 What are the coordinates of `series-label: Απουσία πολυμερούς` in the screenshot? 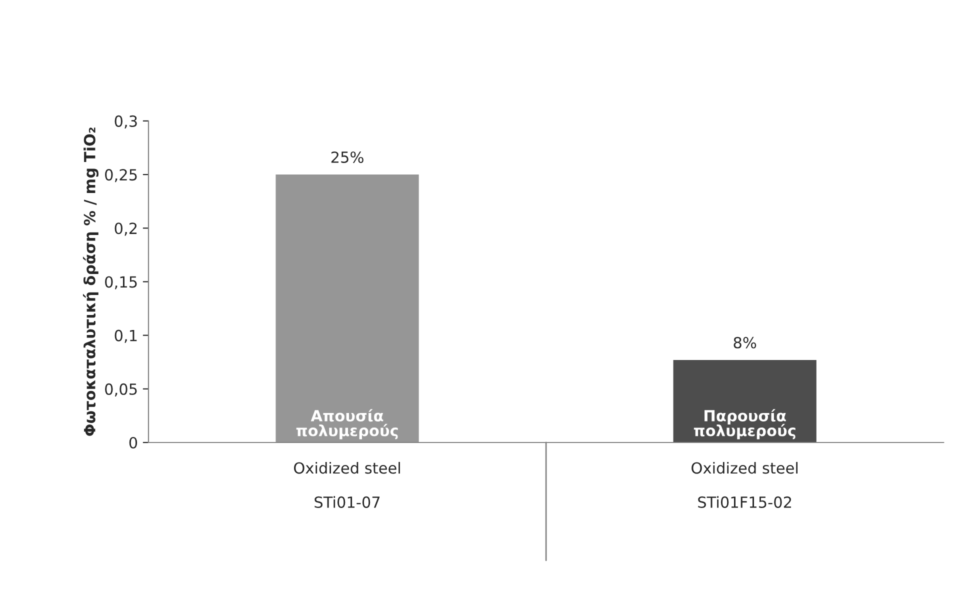 It's located at (347, 424).